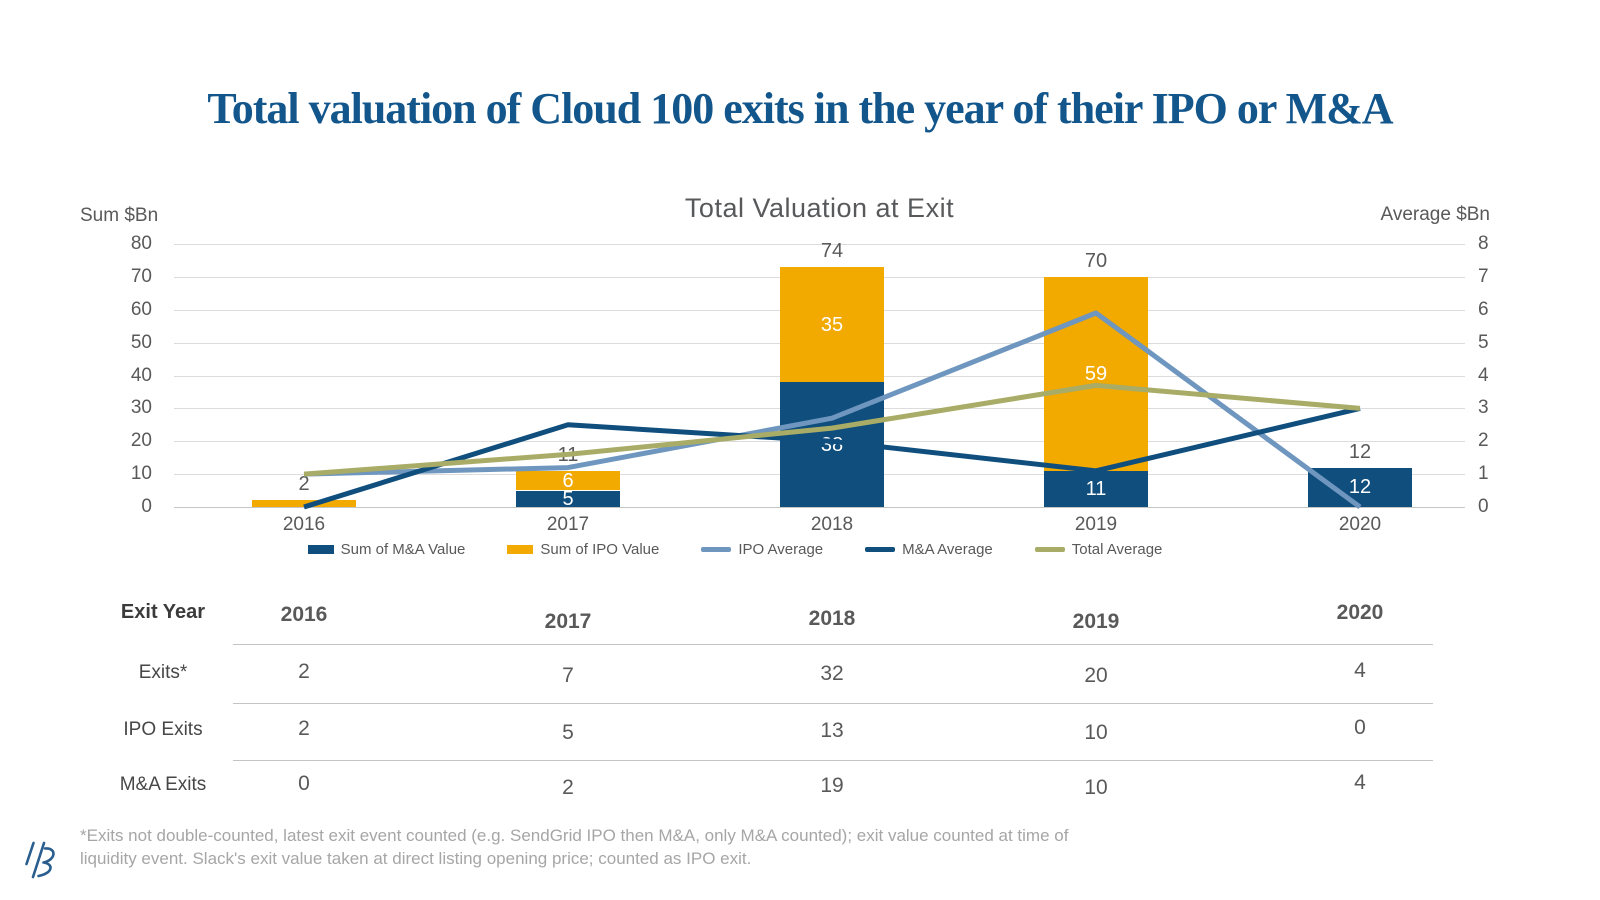  What do you see at coordinates (832, 444) in the screenshot?
I see `bar-segment-label: 38` at bounding box center [832, 444].